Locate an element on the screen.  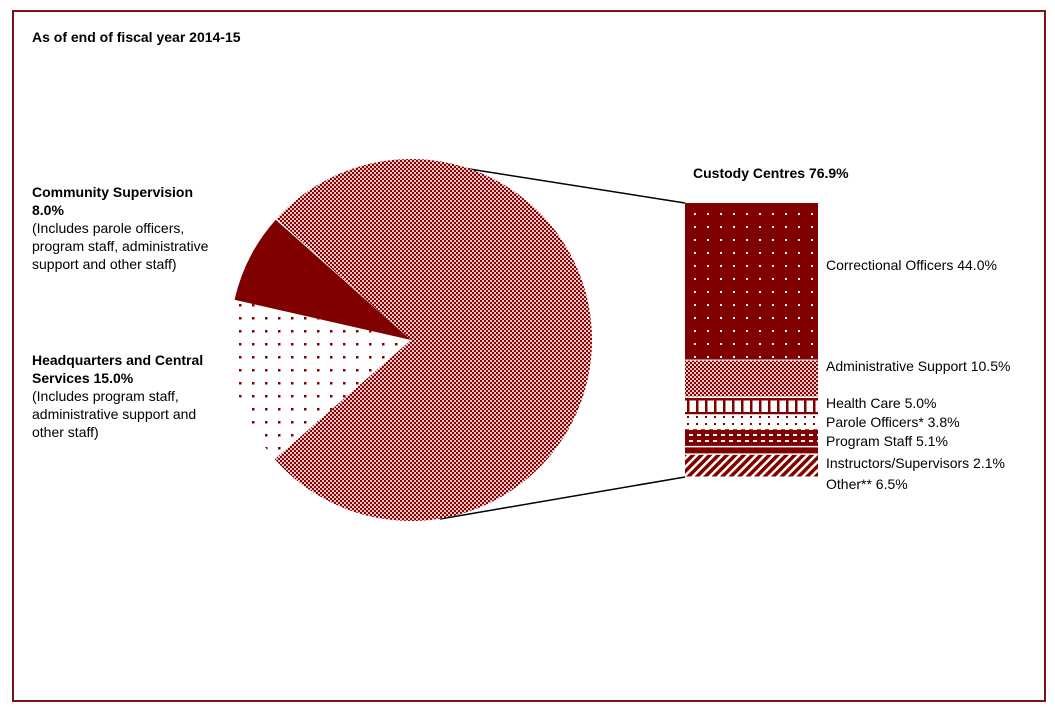
headquarters-value: 15.0% is located at coordinates (113, 378).